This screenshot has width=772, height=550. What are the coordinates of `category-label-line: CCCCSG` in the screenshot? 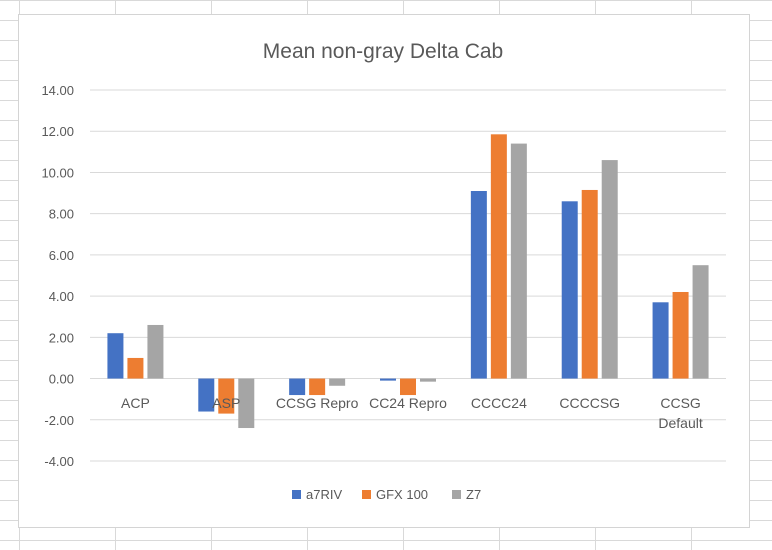 It's located at (589, 403).